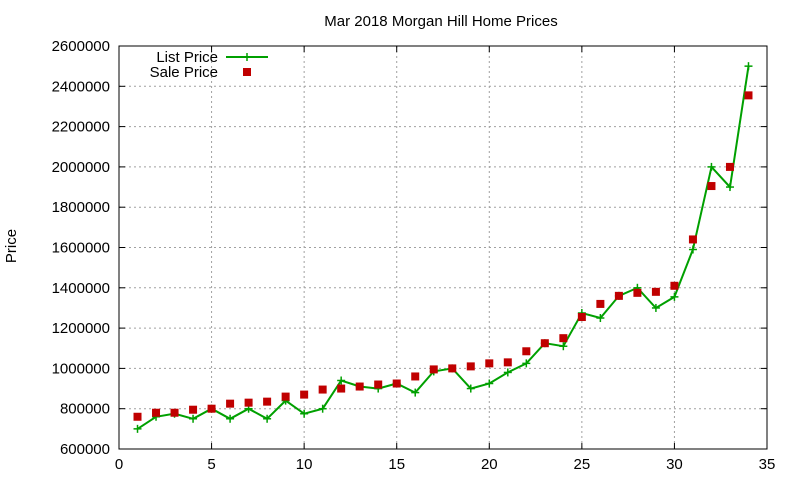  Describe the element at coordinates (81, 207) in the screenshot. I see `y-tick-label: 1800000` at that location.